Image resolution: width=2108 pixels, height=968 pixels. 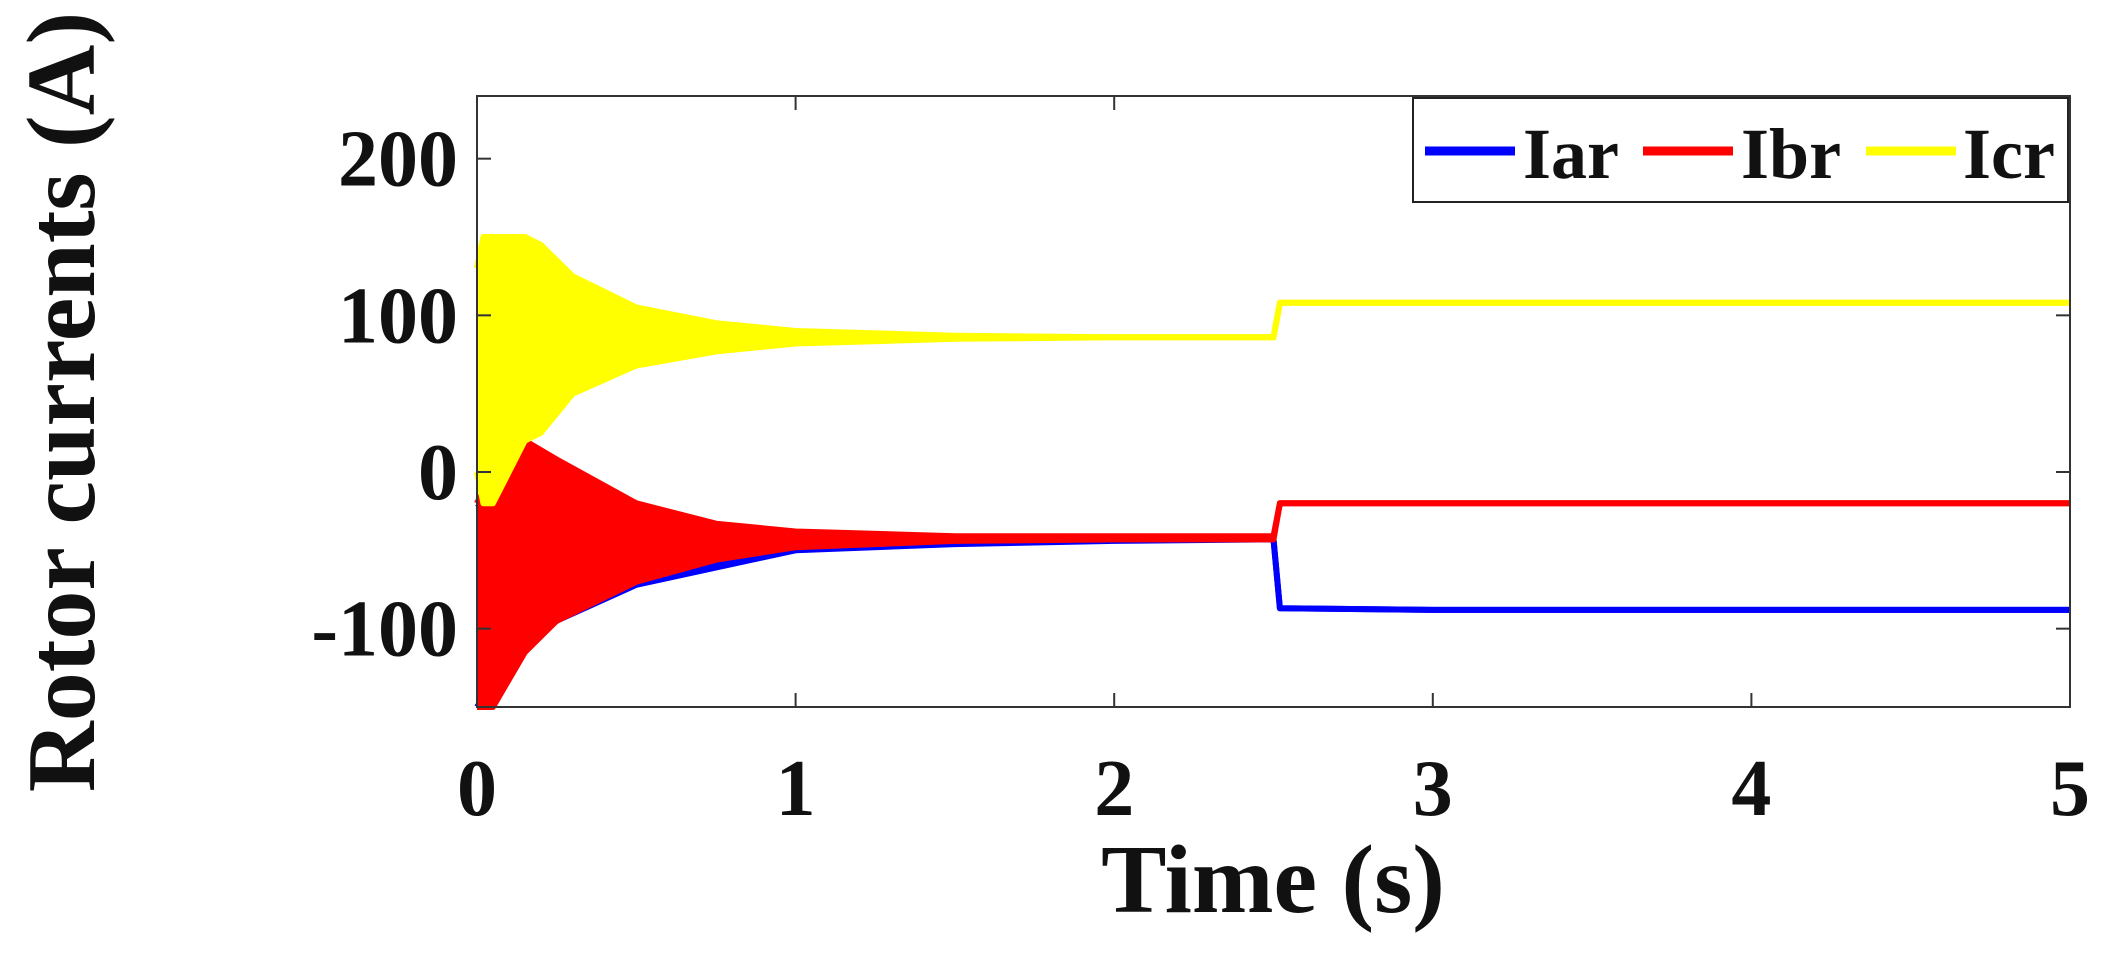 I want to click on x-tick-label: 3, so click(x=1433, y=789).